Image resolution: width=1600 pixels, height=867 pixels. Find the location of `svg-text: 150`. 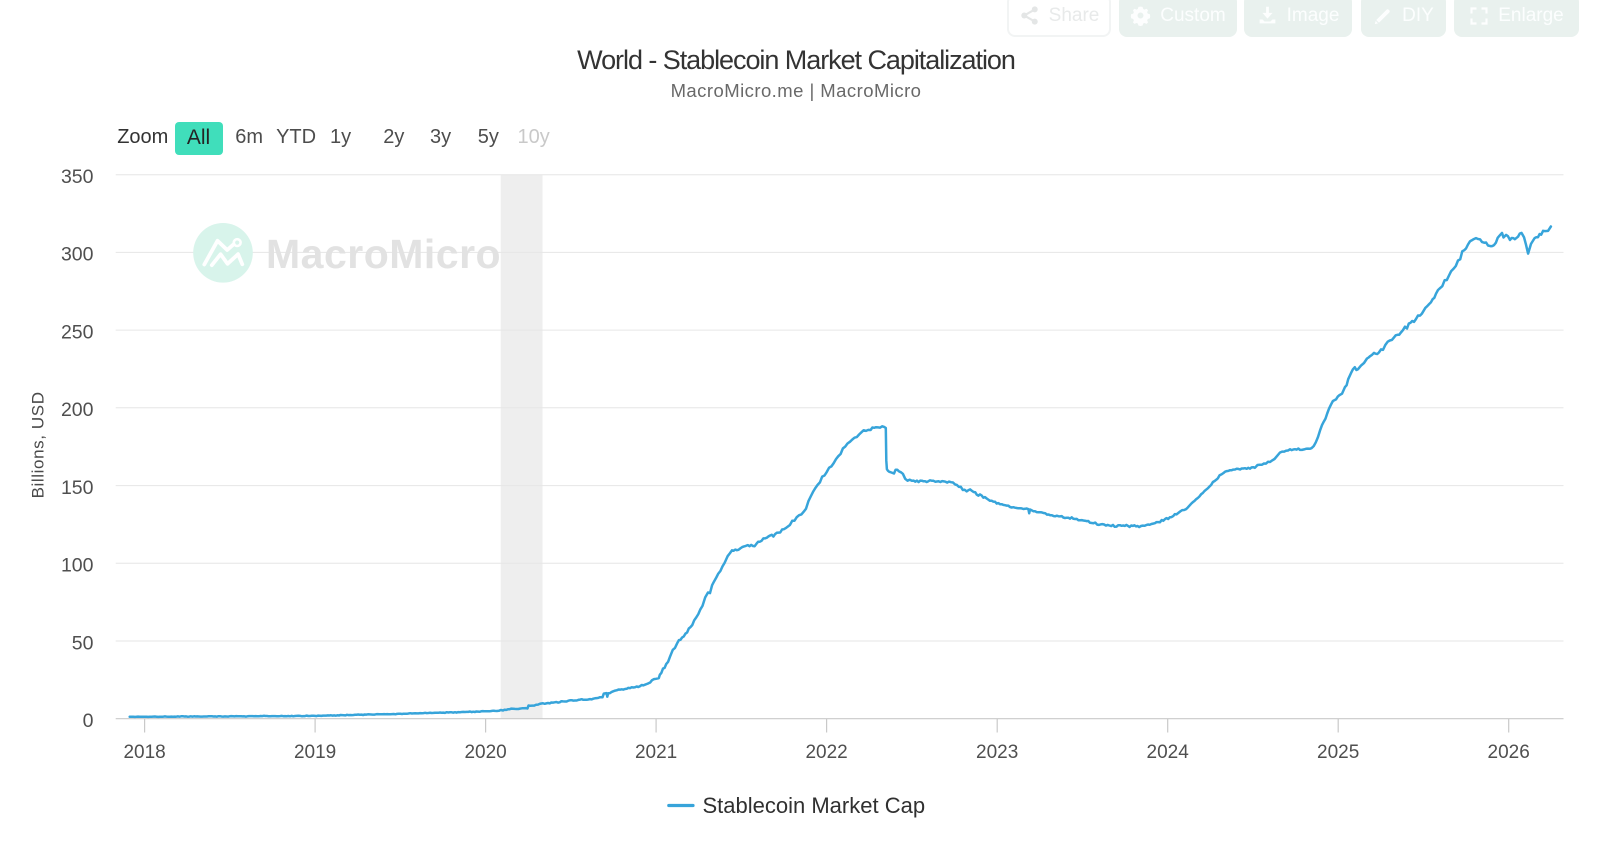

svg-text: 150 is located at coordinates (77, 488).